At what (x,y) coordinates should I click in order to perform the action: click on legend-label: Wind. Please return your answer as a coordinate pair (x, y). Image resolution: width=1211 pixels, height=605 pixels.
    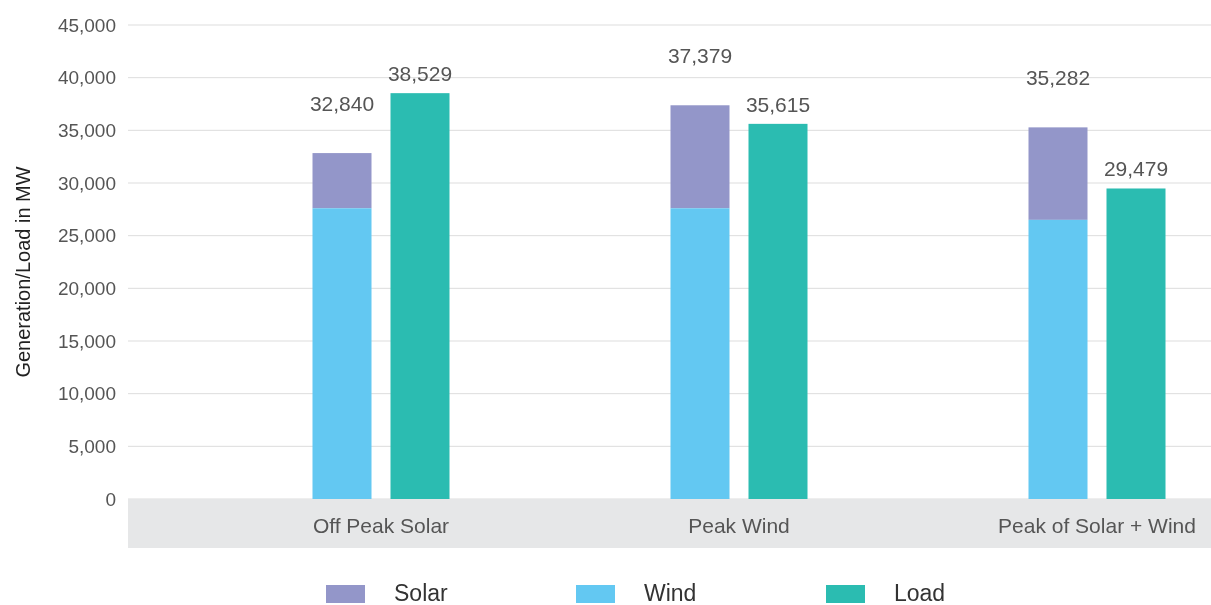
    Looking at the image, I should click on (670, 592).